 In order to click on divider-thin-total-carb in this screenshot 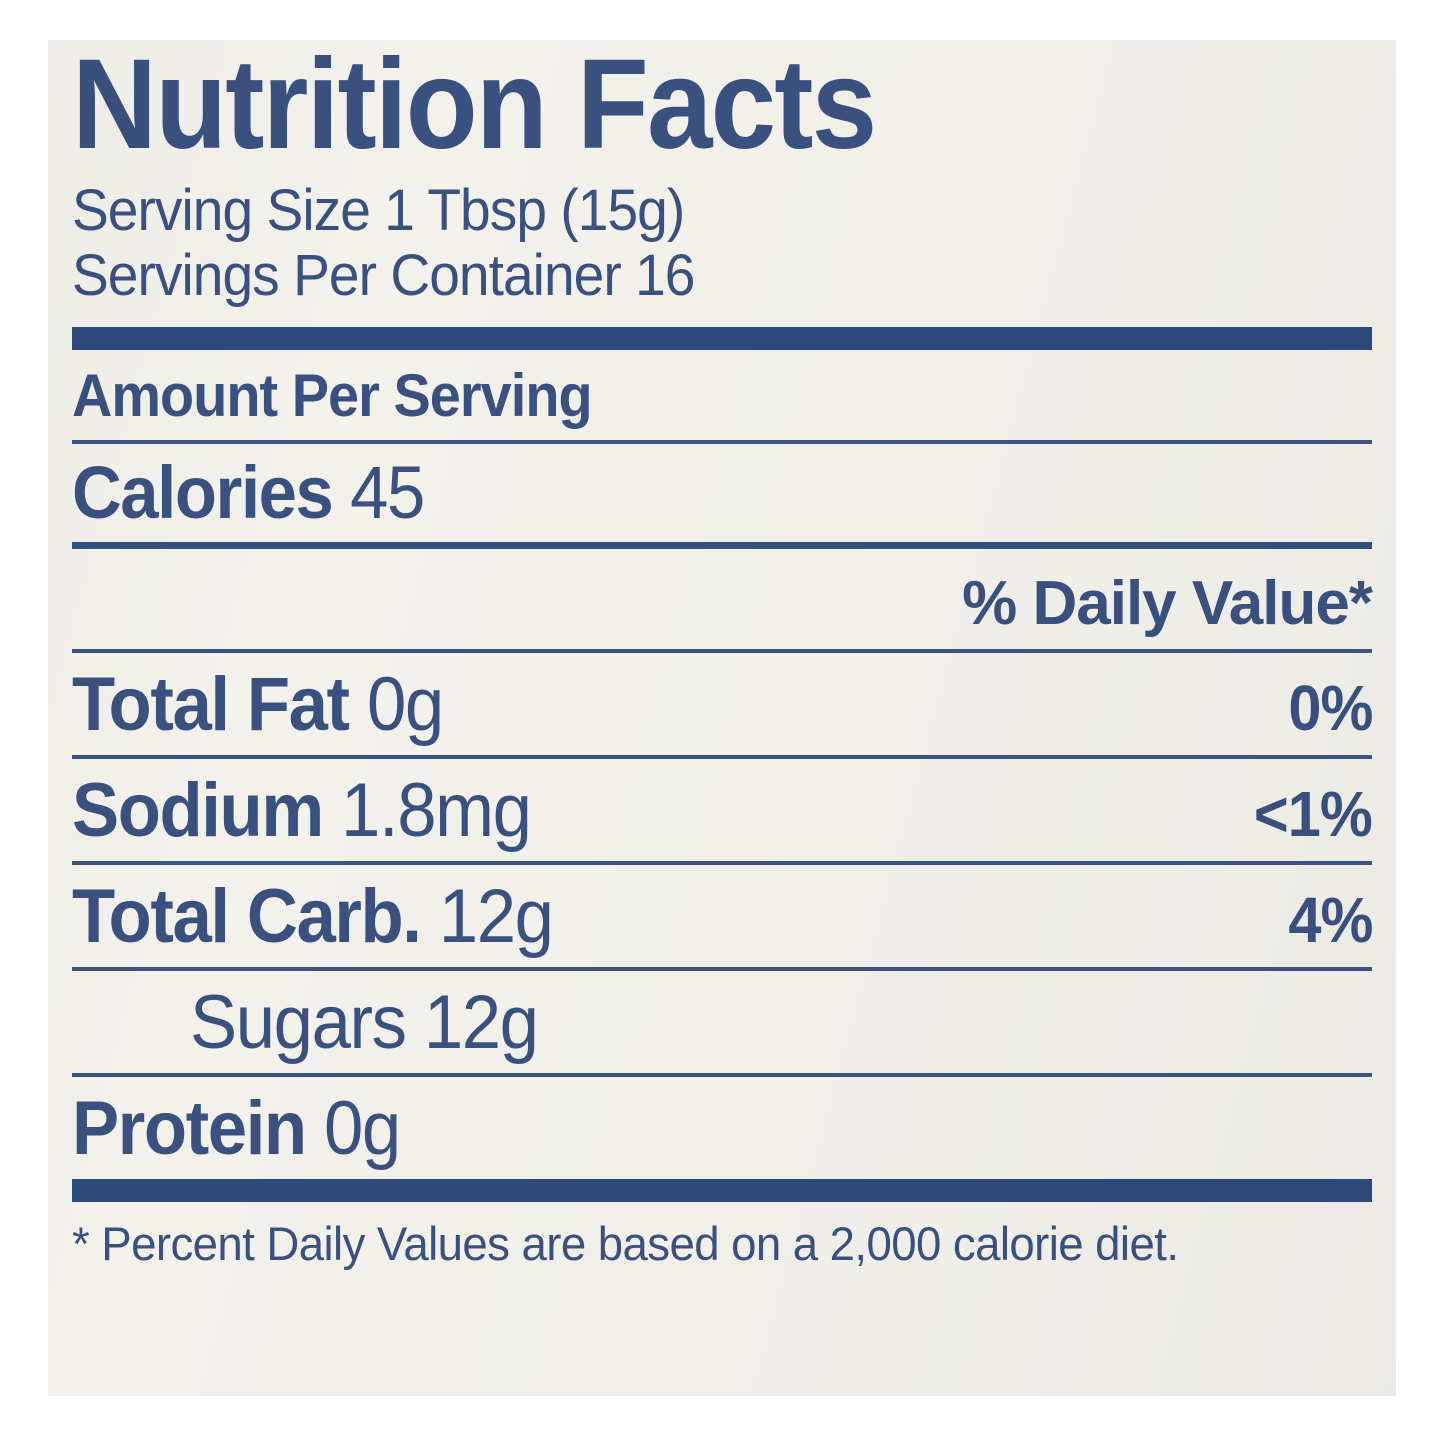, I will do `click(722, 969)`.